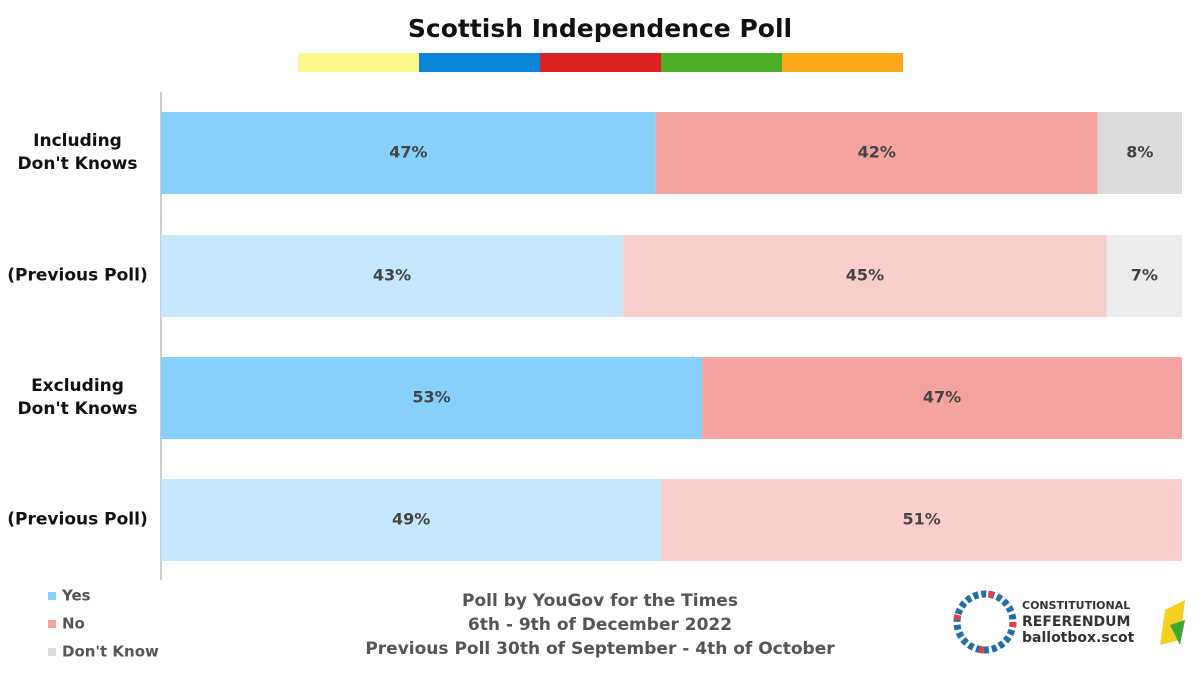 Image resolution: width=1200 pixels, height=675 pixels. I want to click on value-label: 42%, so click(877, 152).